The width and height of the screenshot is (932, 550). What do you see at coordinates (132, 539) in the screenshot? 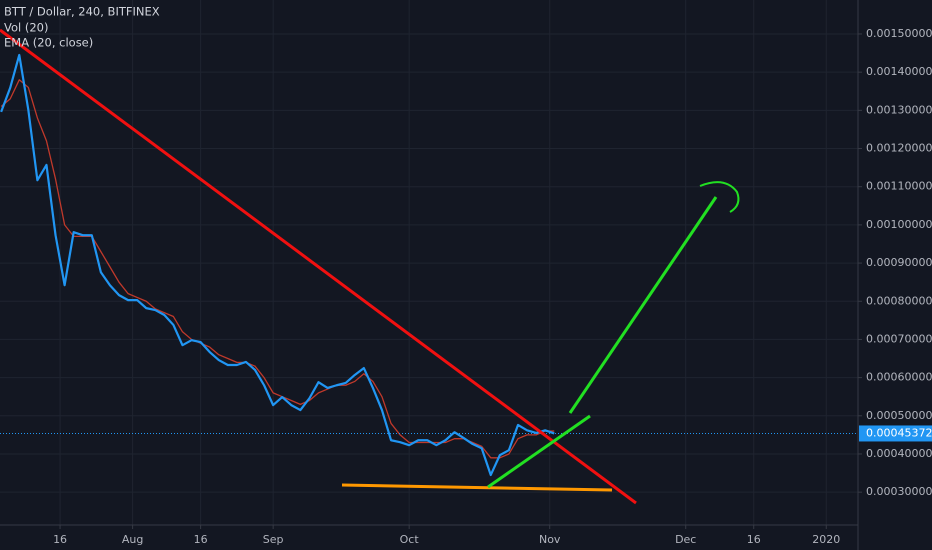
I see `x-tick-label: Aug` at bounding box center [132, 539].